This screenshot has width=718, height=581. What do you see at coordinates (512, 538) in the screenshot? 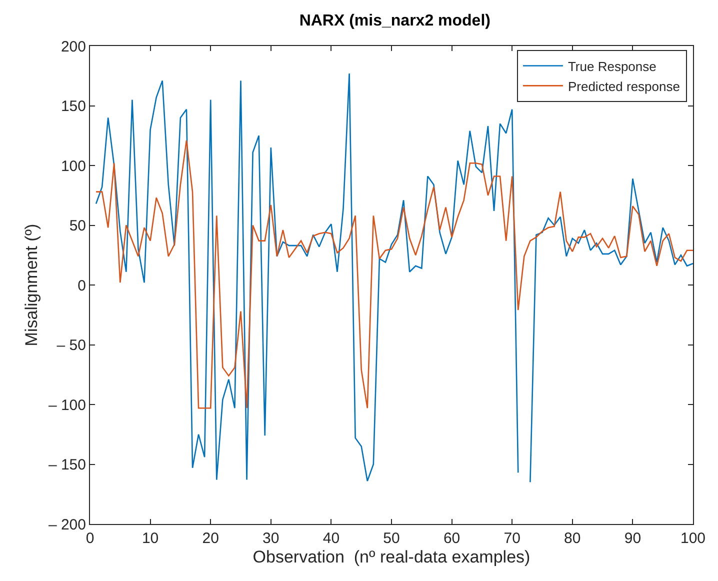
I see `x-tick-label: 70` at bounding box center [512, 538].